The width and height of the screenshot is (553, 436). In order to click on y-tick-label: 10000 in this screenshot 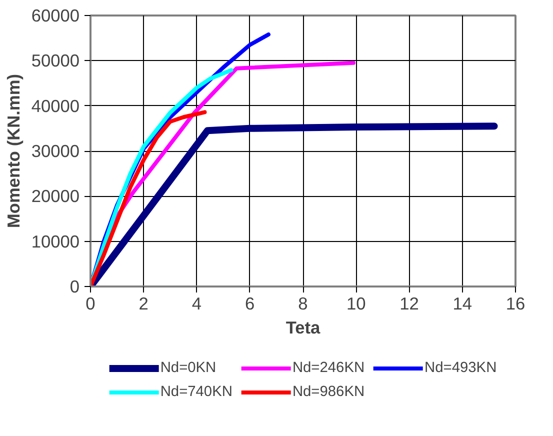, I will do `click(55, 241)`.